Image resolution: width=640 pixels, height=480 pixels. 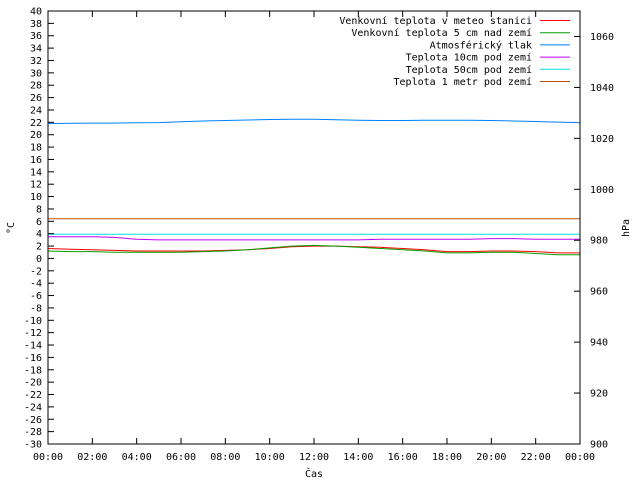 I want to click on y2-tick-label: 1000, so click(x=602, y=190).